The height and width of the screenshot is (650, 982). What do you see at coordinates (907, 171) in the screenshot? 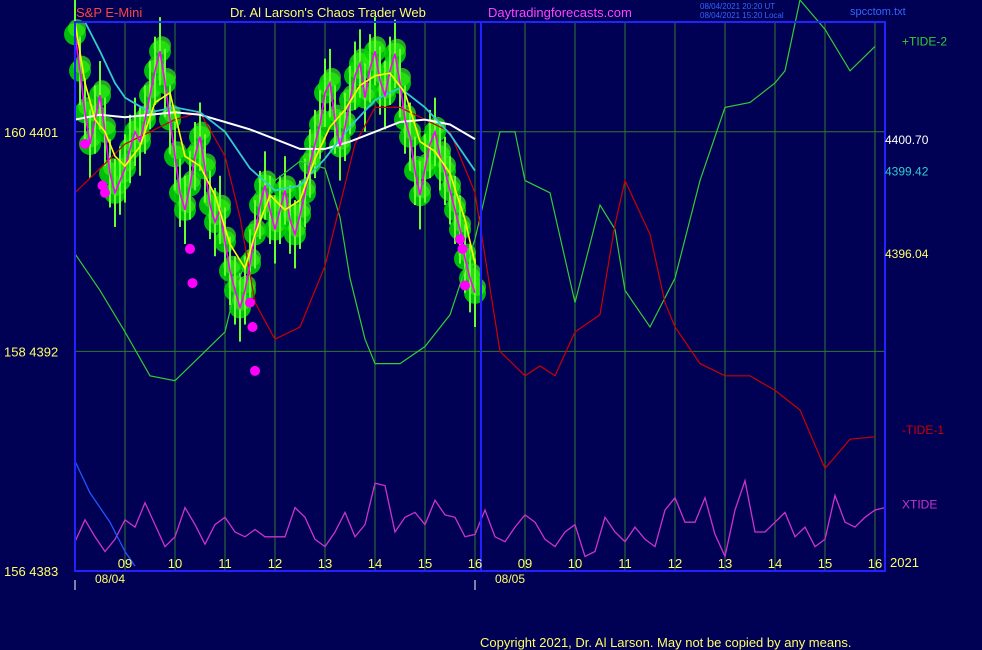
I see `price-level-label: 4399.42` at bounding box center [907, 171].